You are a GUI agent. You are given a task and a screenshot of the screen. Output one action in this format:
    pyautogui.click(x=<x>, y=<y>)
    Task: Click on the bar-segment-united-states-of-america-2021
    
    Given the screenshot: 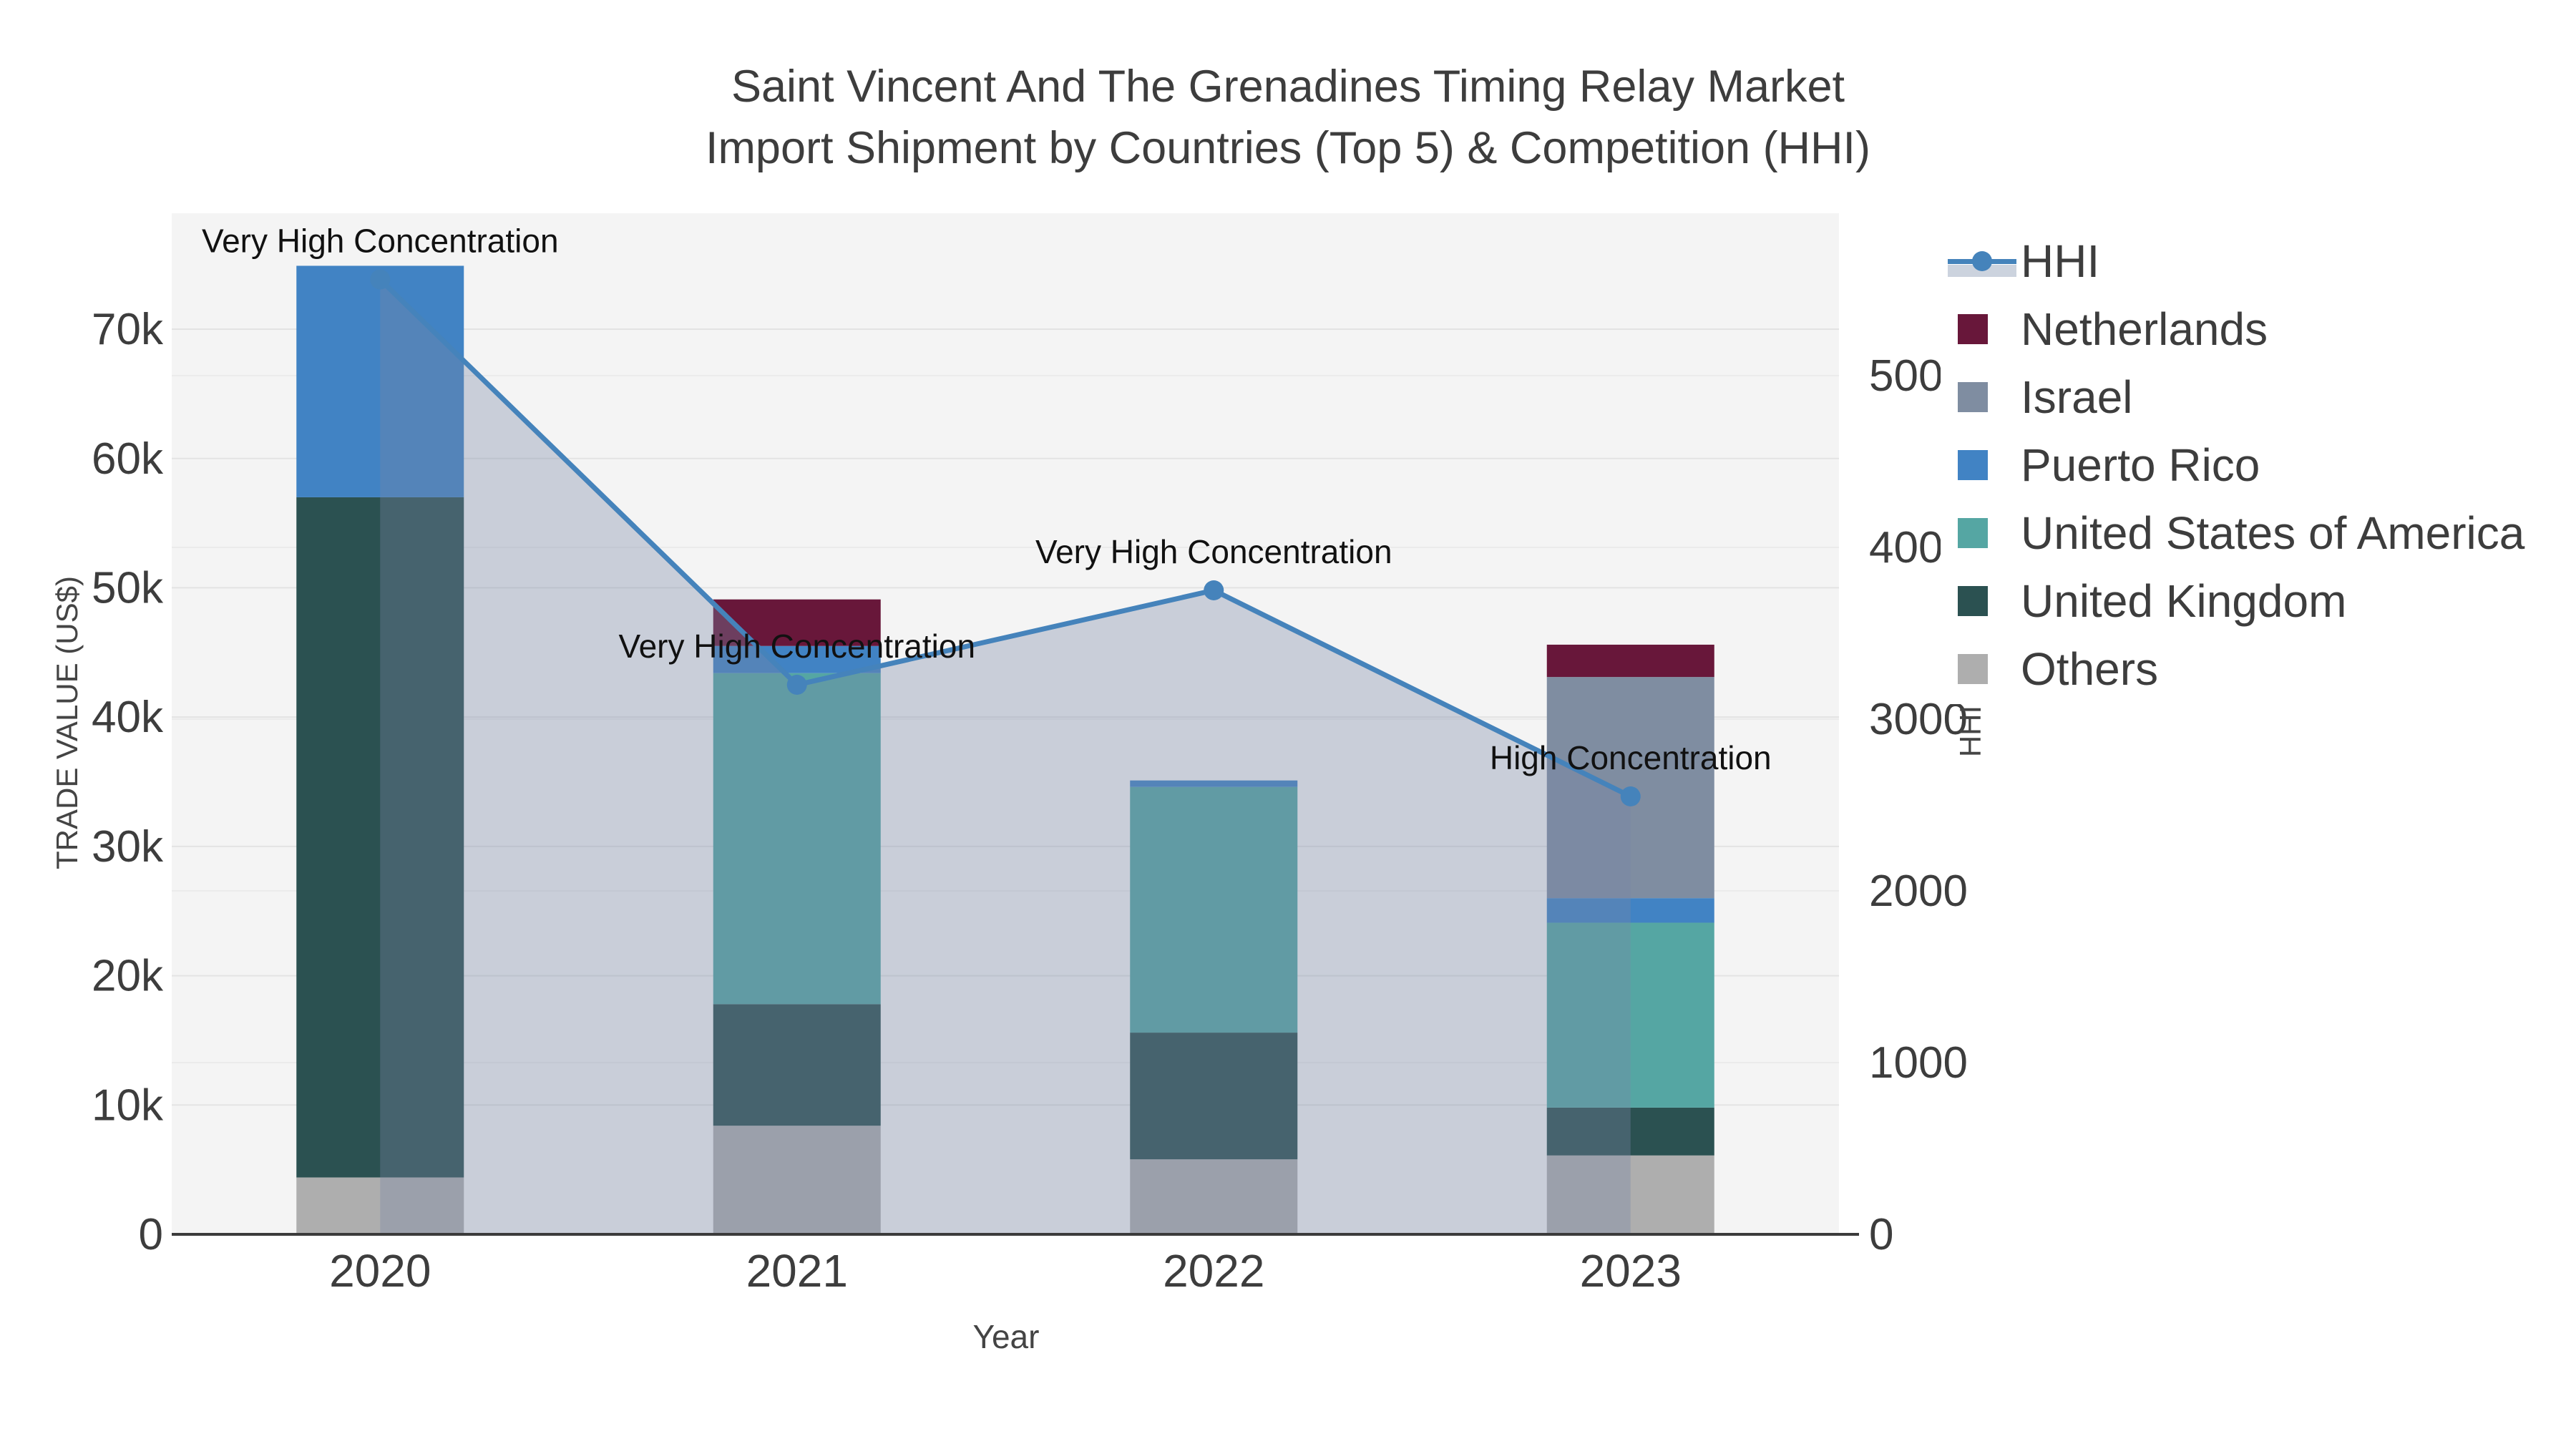 What is the action you would take?
    pyautogui.click(x=797, y=839)
    